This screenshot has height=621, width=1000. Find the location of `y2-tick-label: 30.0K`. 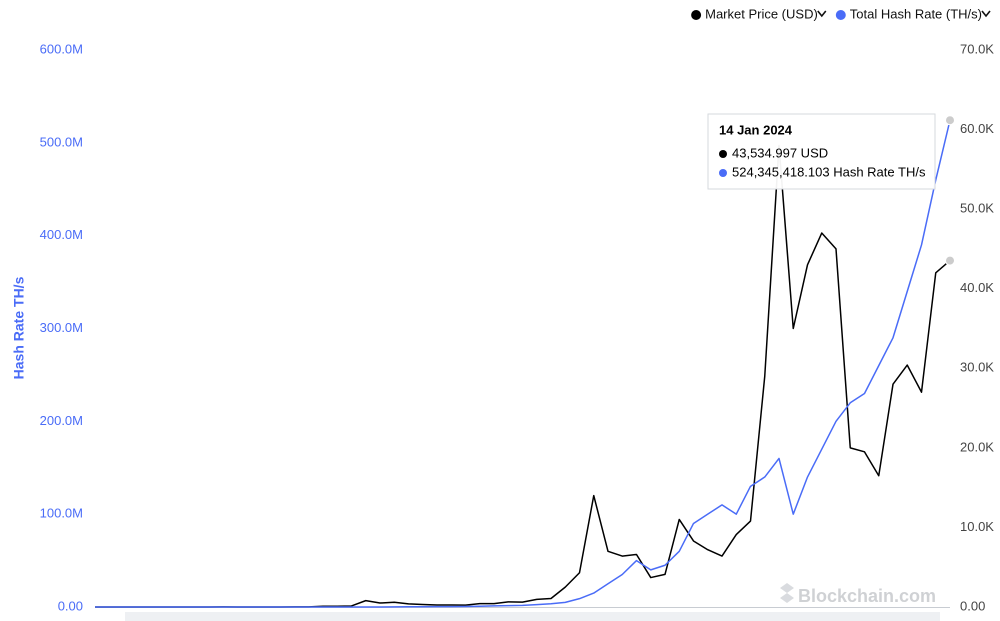

y2-tick-label: 30.0K is located at coordinates (977, 367).